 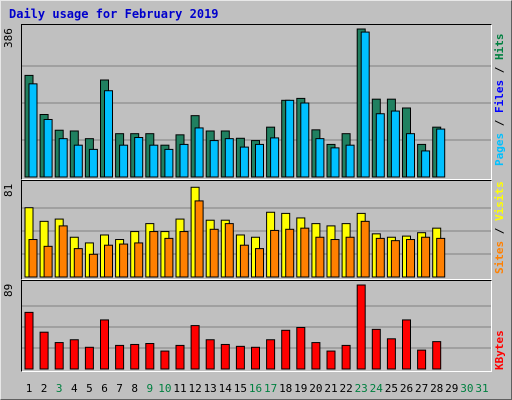 I want to click on legend-hits: Hits, so click(x=499, y=47).